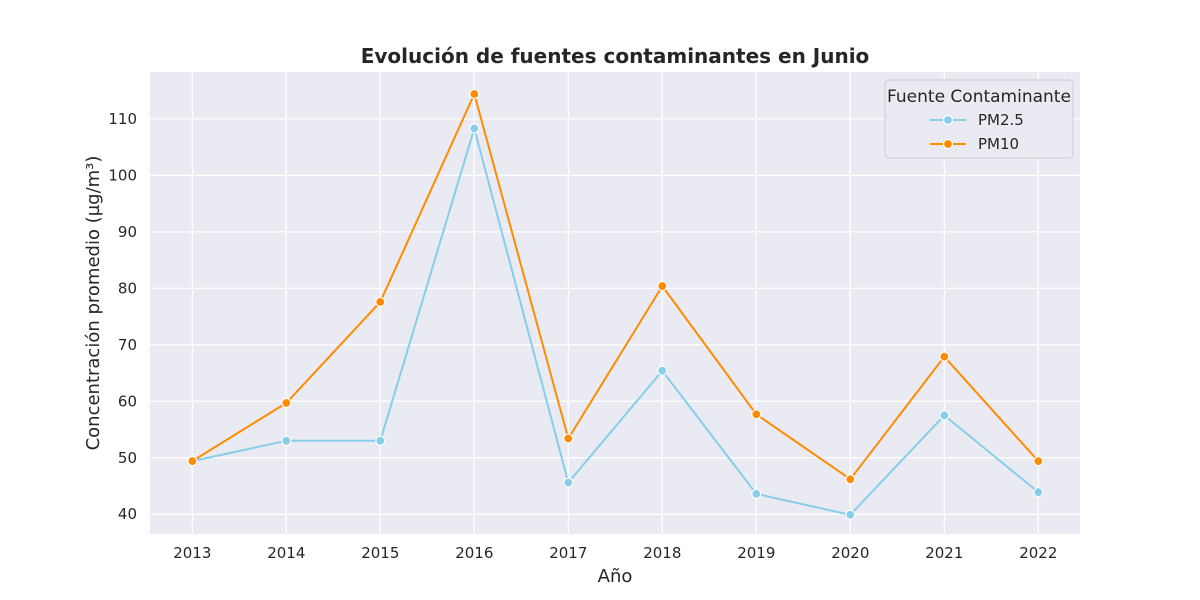  I want to click on y-tick-label: 100, so click(122, 175).